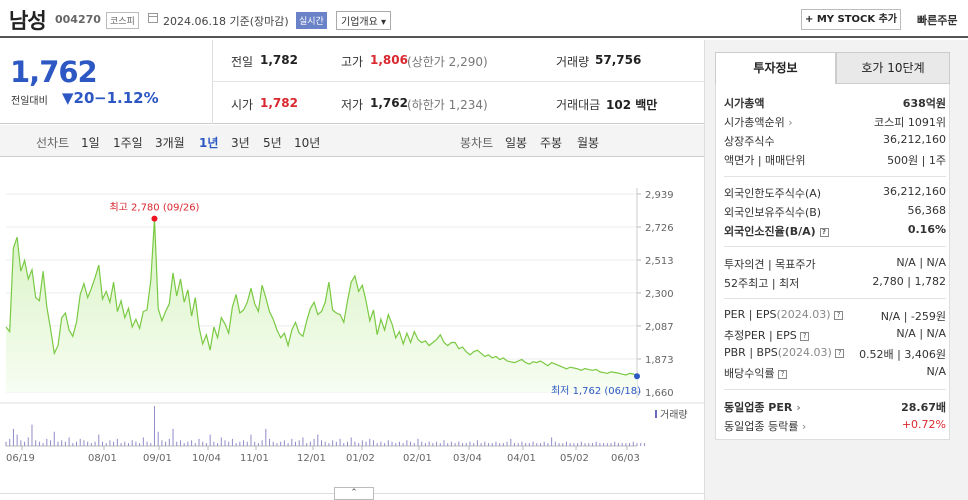 Image resolution: width=968 pixels, height=500 pixels. Describe the element at coordinates (363, 20) in the screenshot. I see `corp-info-dropdown: 기업개요 ▾` at that location.